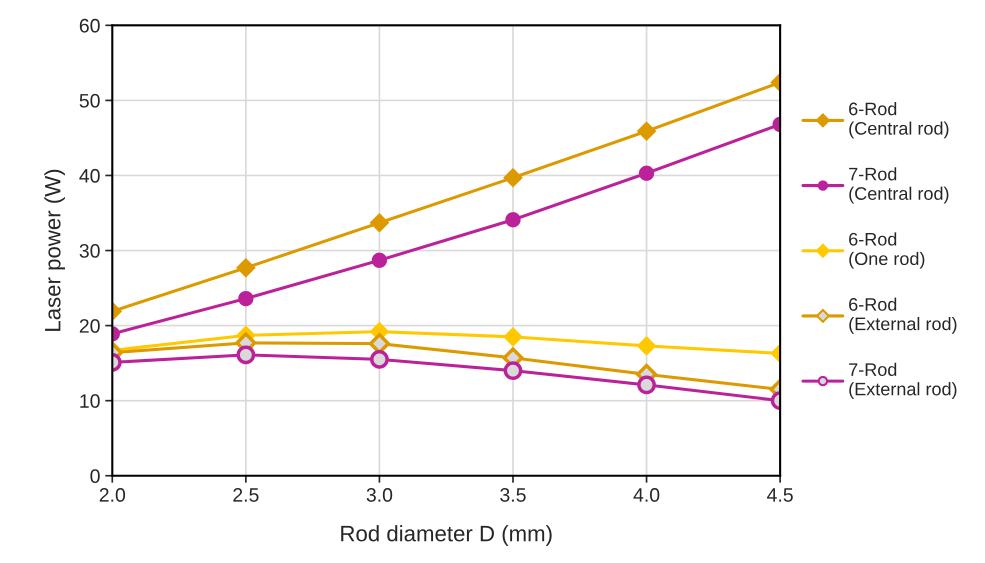 This screenshot has width=985, height=563. Describe the element at coordinates (54, 250) in the screenshot. I see `y-axis-title: Laser power (W)` at that location.